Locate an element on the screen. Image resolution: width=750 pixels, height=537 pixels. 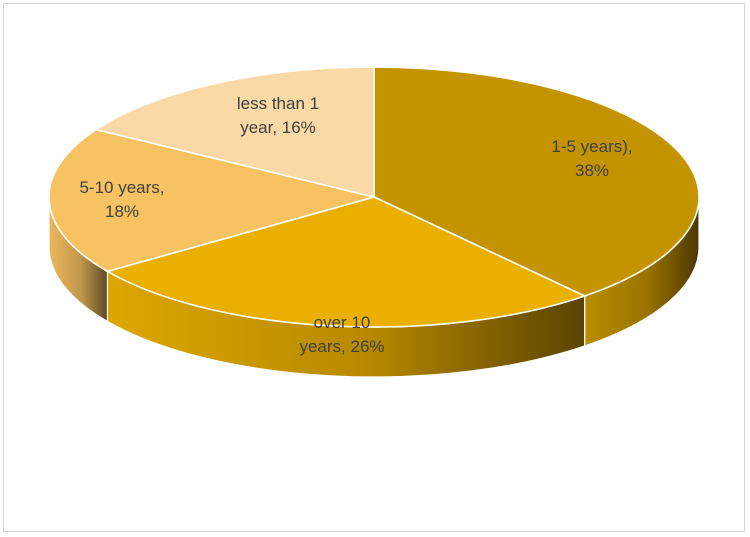
data-label-2: over 10 years, 26% is located at coordinates (341, 334).